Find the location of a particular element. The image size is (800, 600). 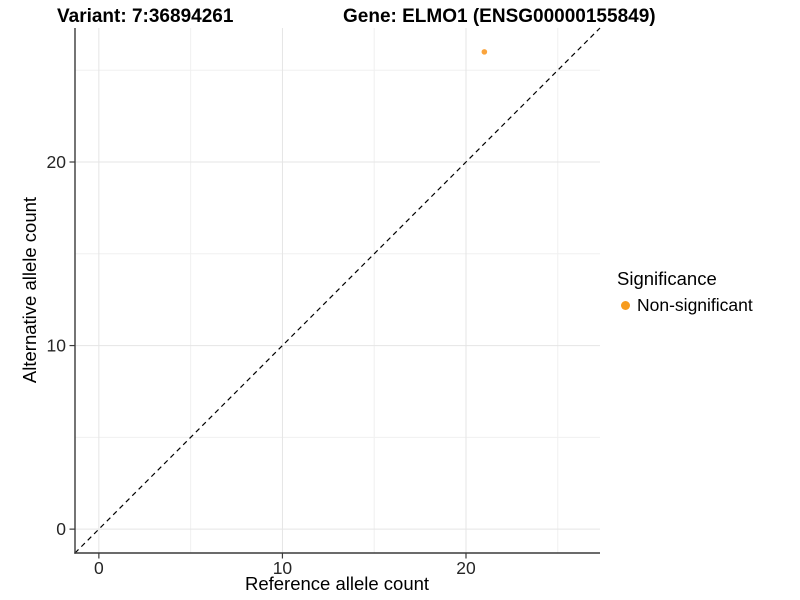

x-tick-label: 20 is located at coordinates (466, 568).